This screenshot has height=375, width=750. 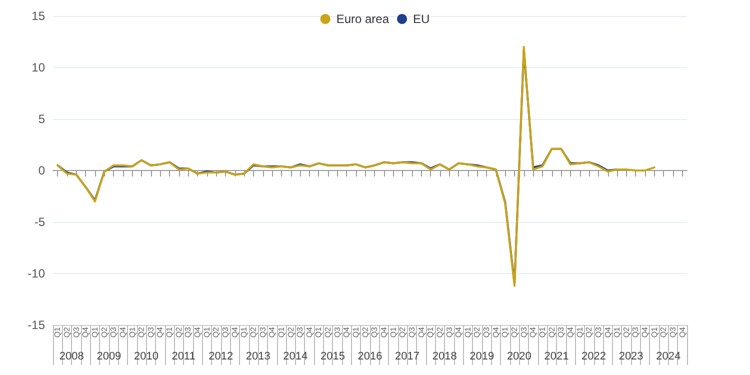 What do you see at coordinates (556, 356) in the screenshot?
I see `text: 2021` at bounding box center [556, 356].